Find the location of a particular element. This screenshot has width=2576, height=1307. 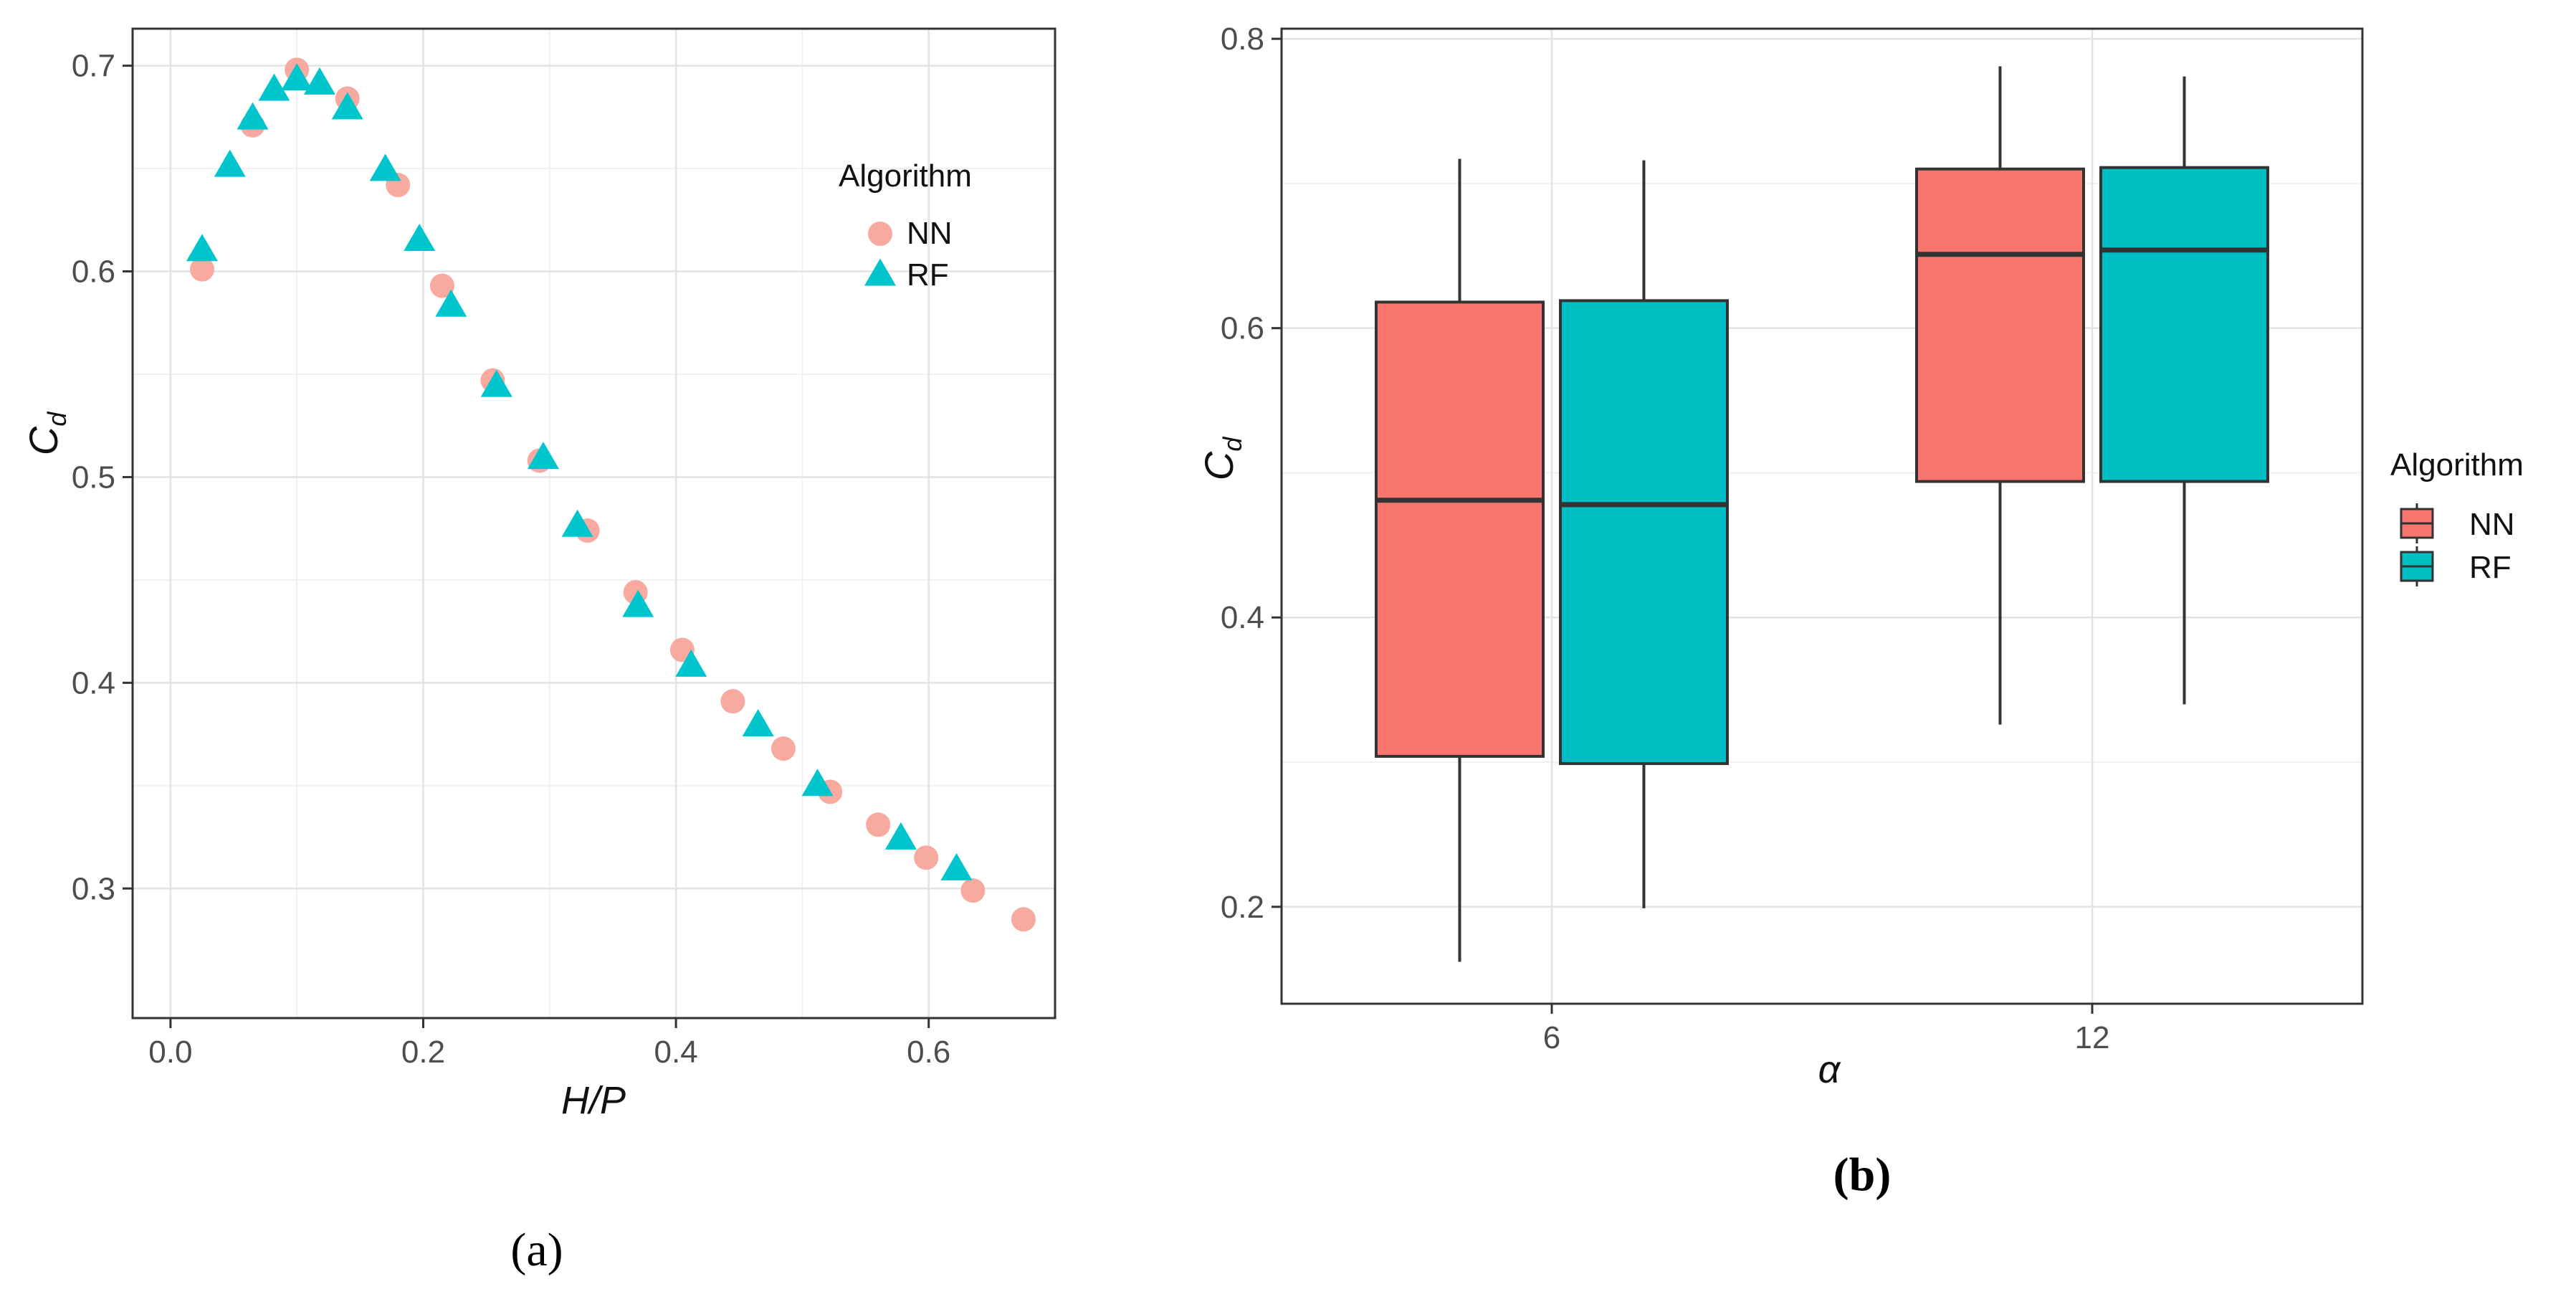

panel-b-y-axis-title-sub: d is located at coordinates (1232, 444).